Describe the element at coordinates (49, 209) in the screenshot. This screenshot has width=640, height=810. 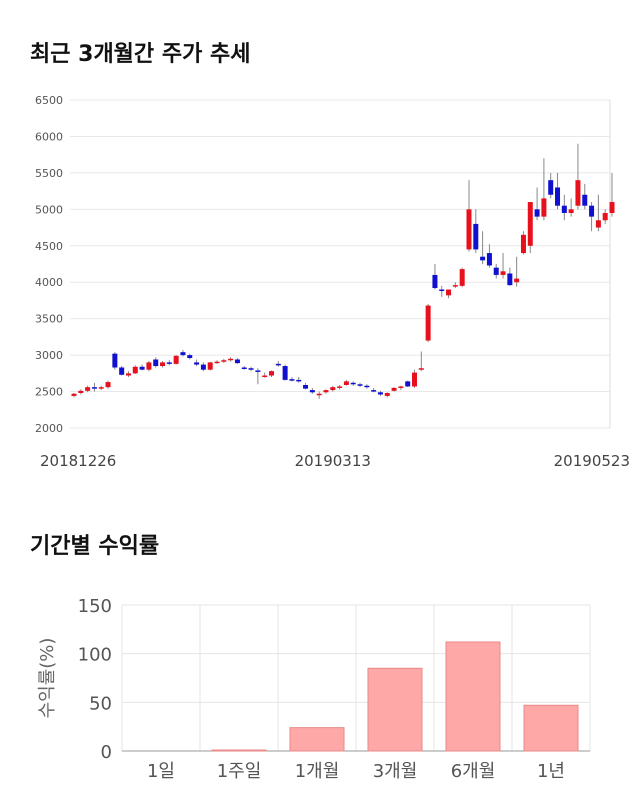
I see `y-tick-label: 5000` at that location.